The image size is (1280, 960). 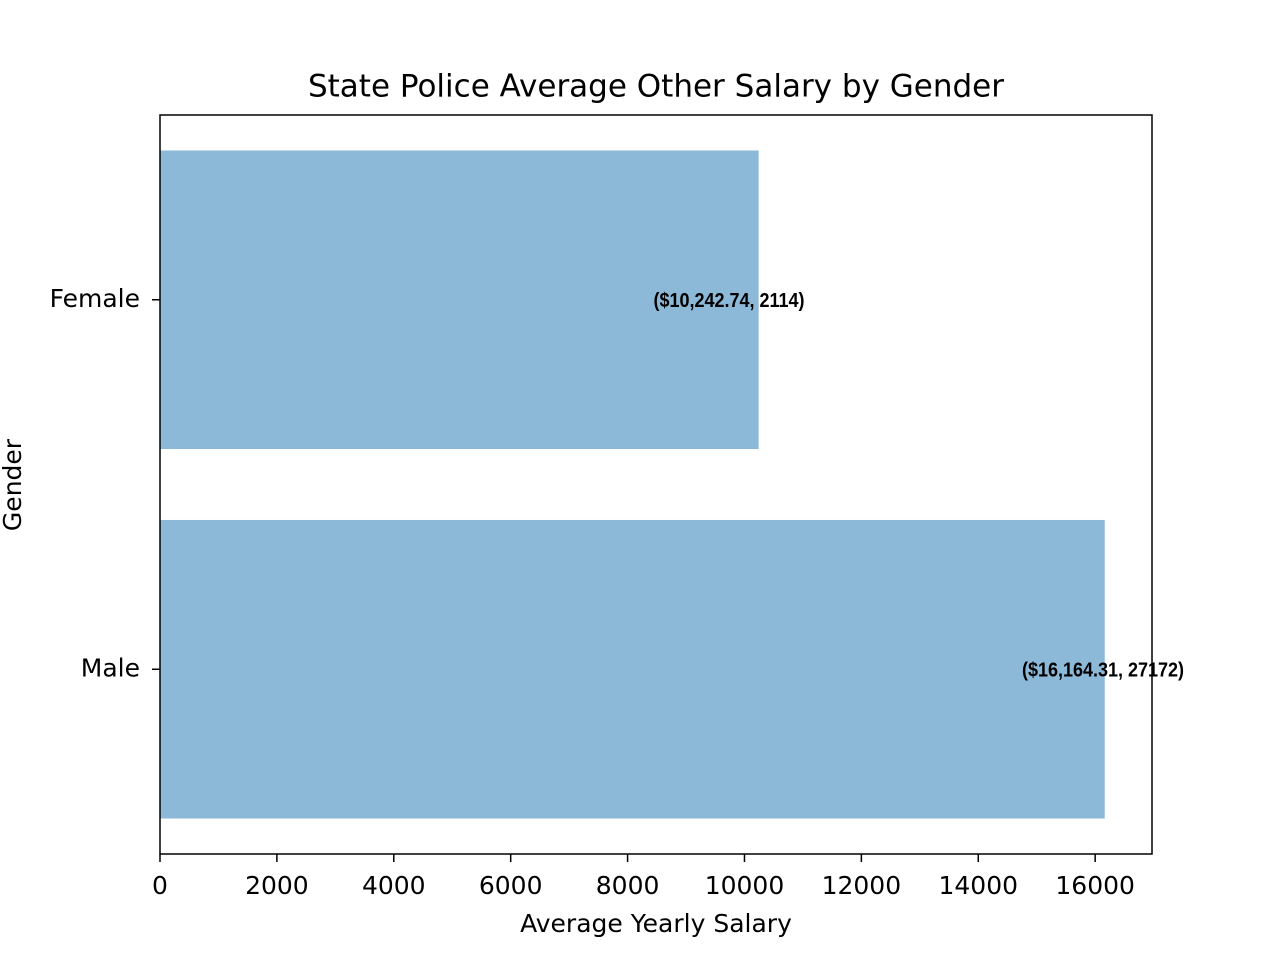 I want to click on x-tick-label: 14000, so click(x=978, y=885).